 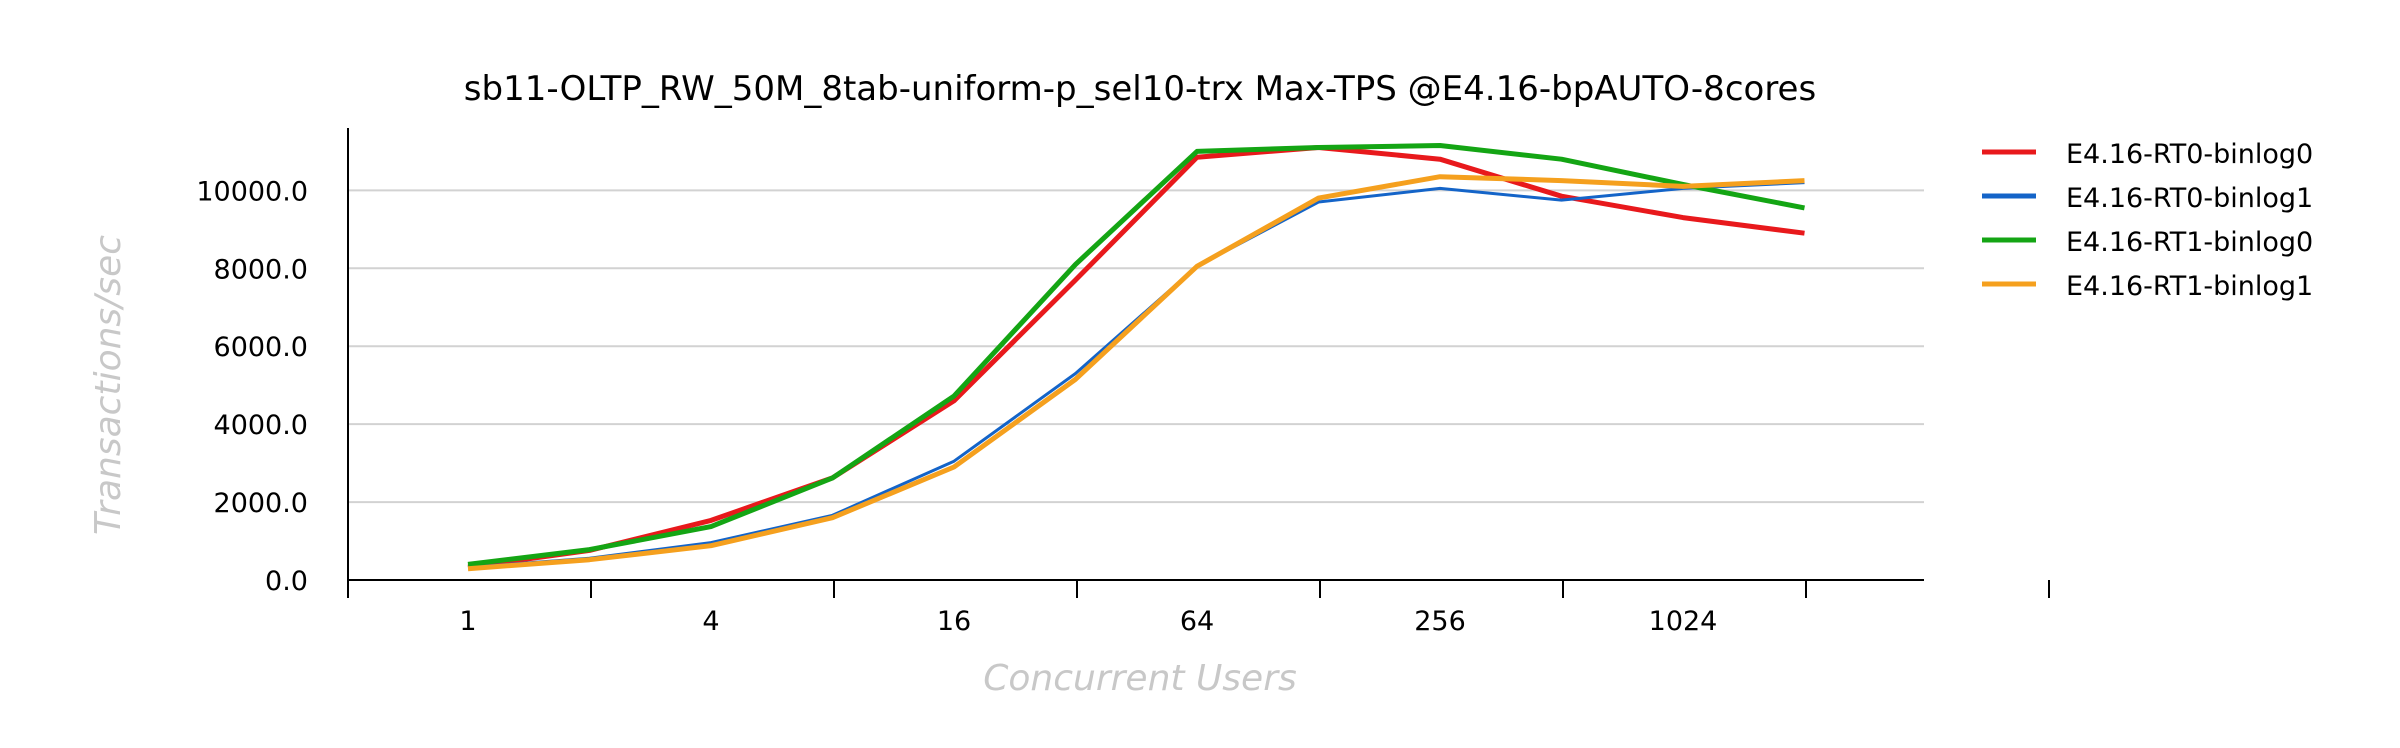 What do you see at coordinates (1197, 621) in the screenshot?
I see `x-tick-label: 64` at bounding box center [1197, 621].